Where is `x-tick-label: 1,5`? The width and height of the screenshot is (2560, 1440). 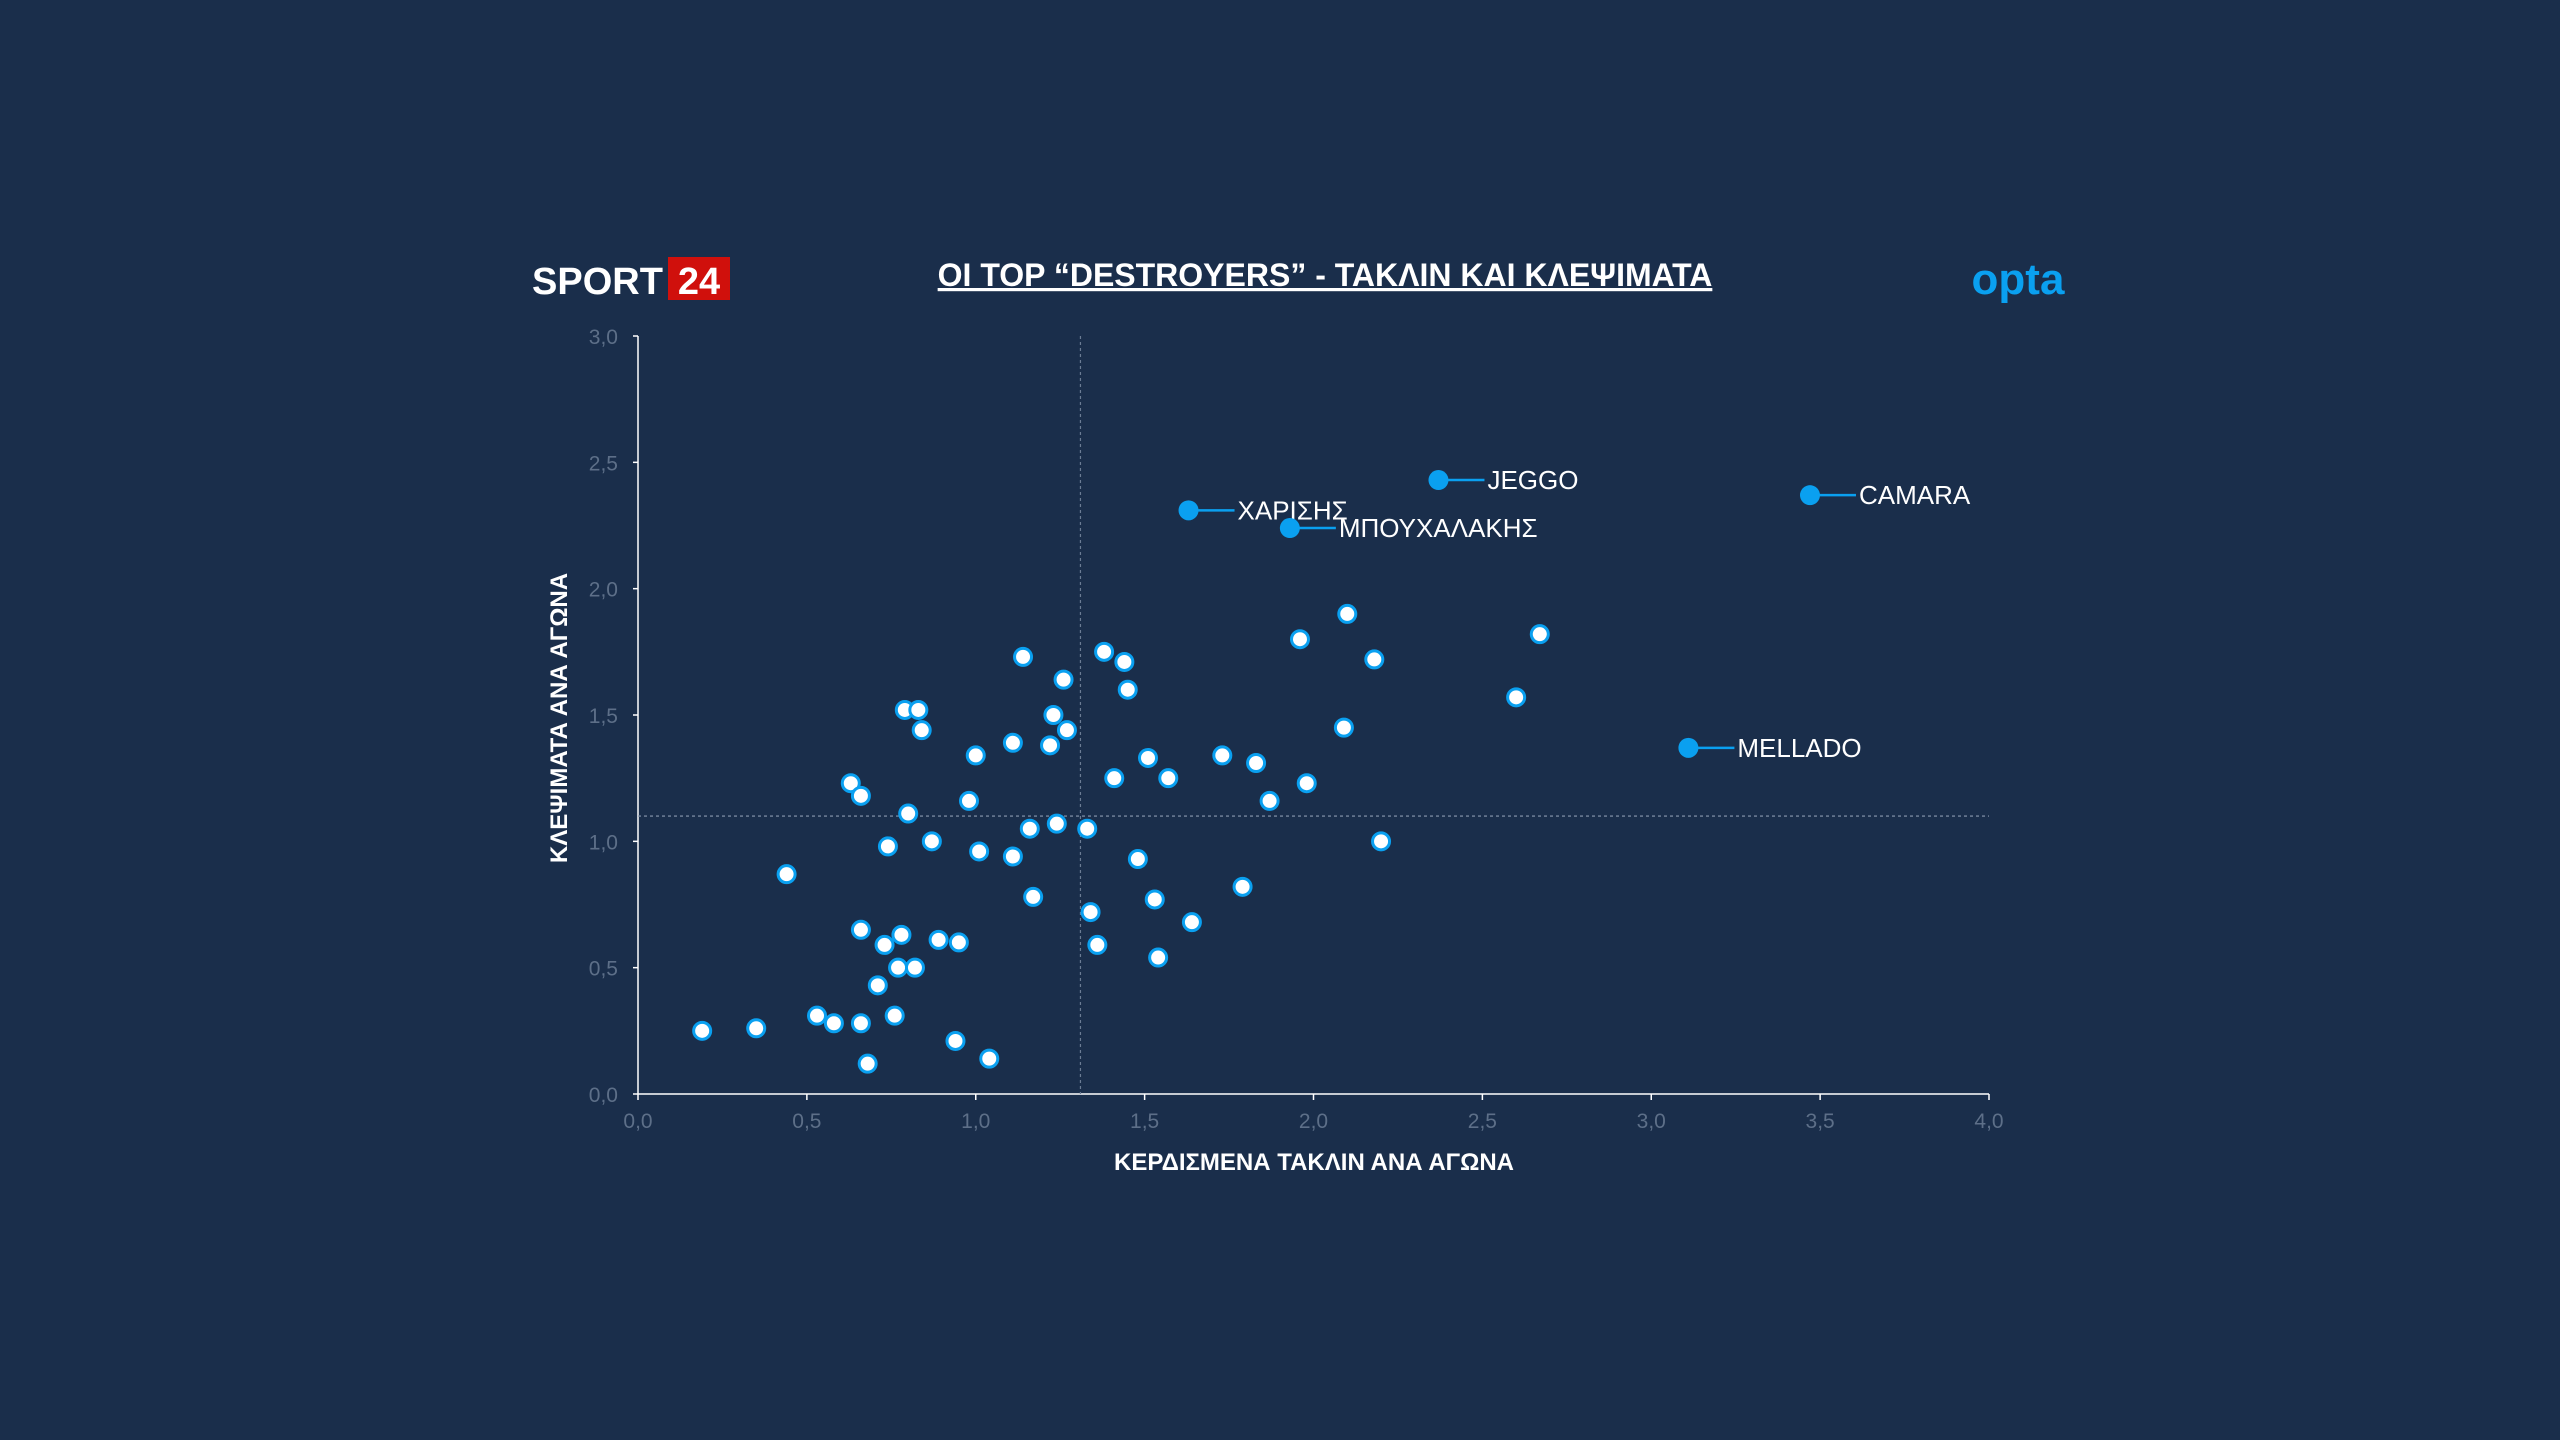 x-tick-label: 1,5 is located at coordinates (1144, 1121).